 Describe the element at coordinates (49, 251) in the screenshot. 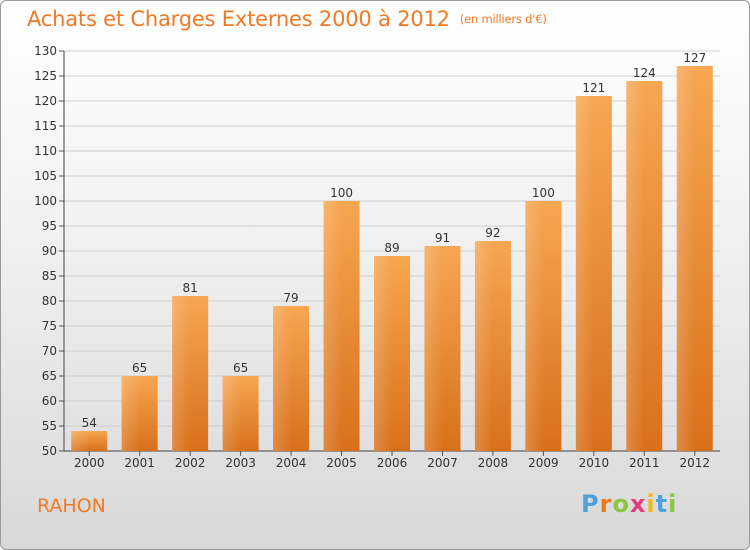

I see `y-tick-label: 90` at that location.